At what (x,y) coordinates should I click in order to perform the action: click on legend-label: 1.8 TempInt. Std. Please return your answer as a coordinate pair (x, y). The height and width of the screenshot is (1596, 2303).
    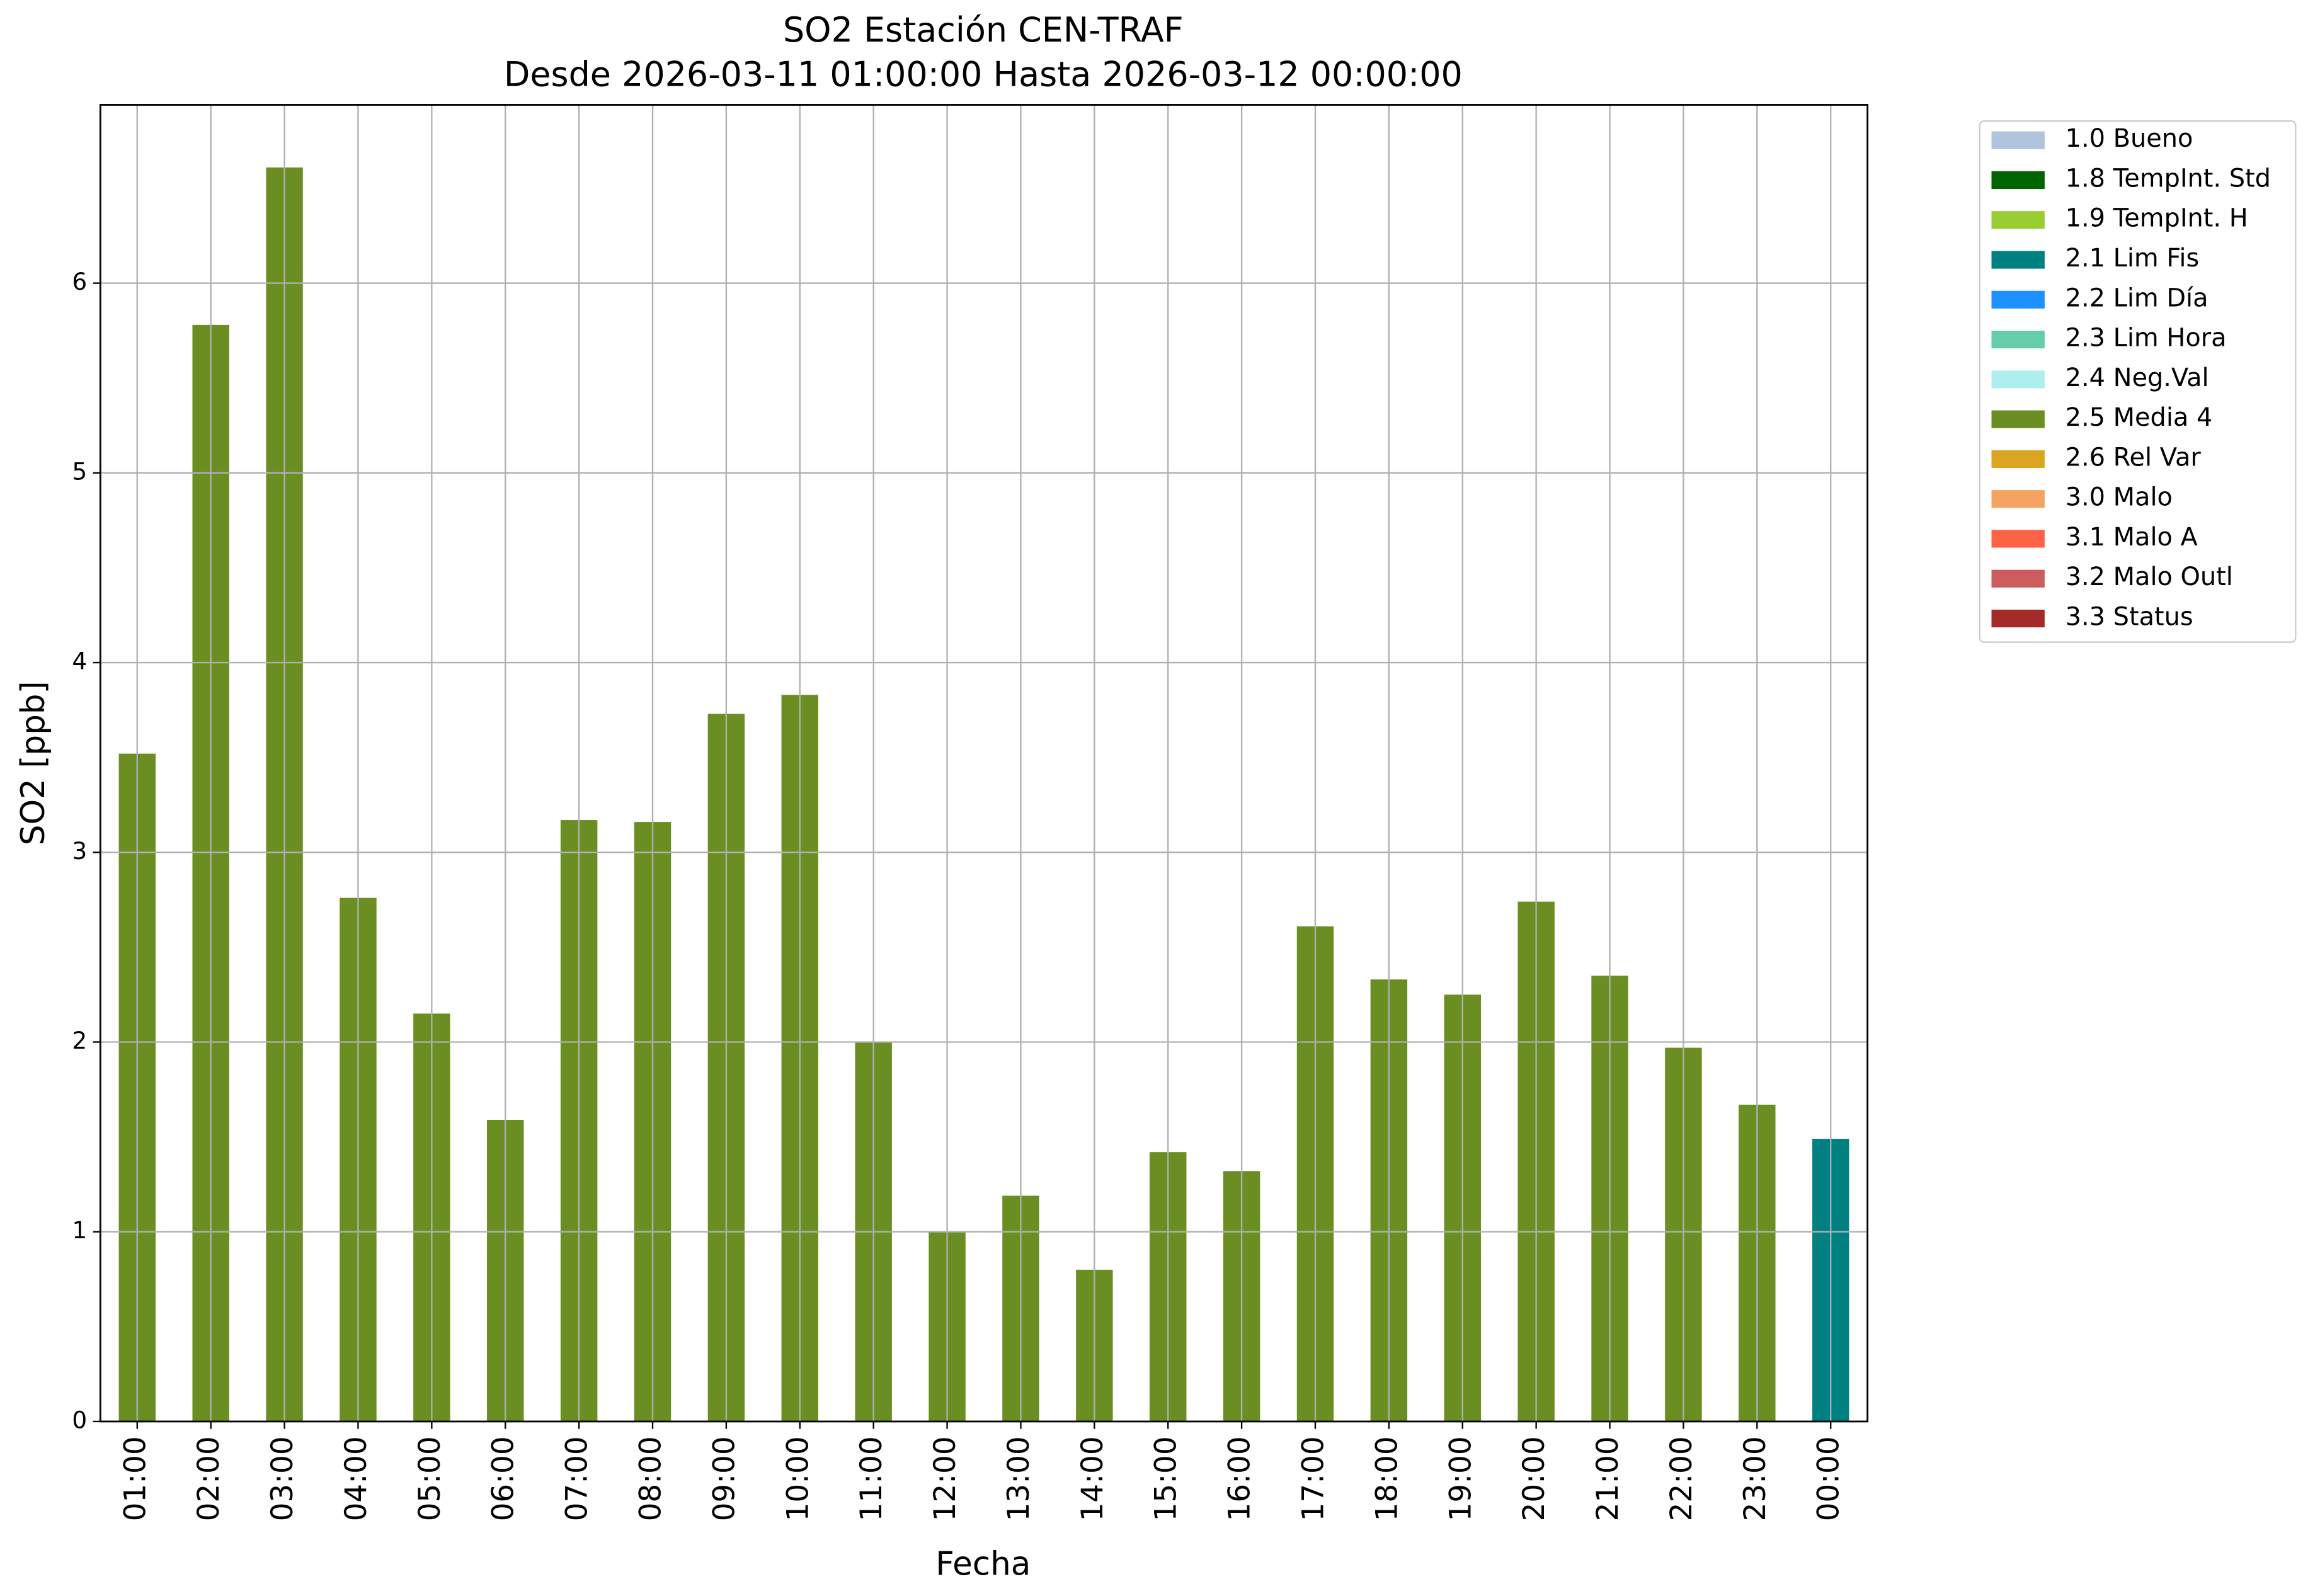
    Looking at the image, I should click on (2168, 178).